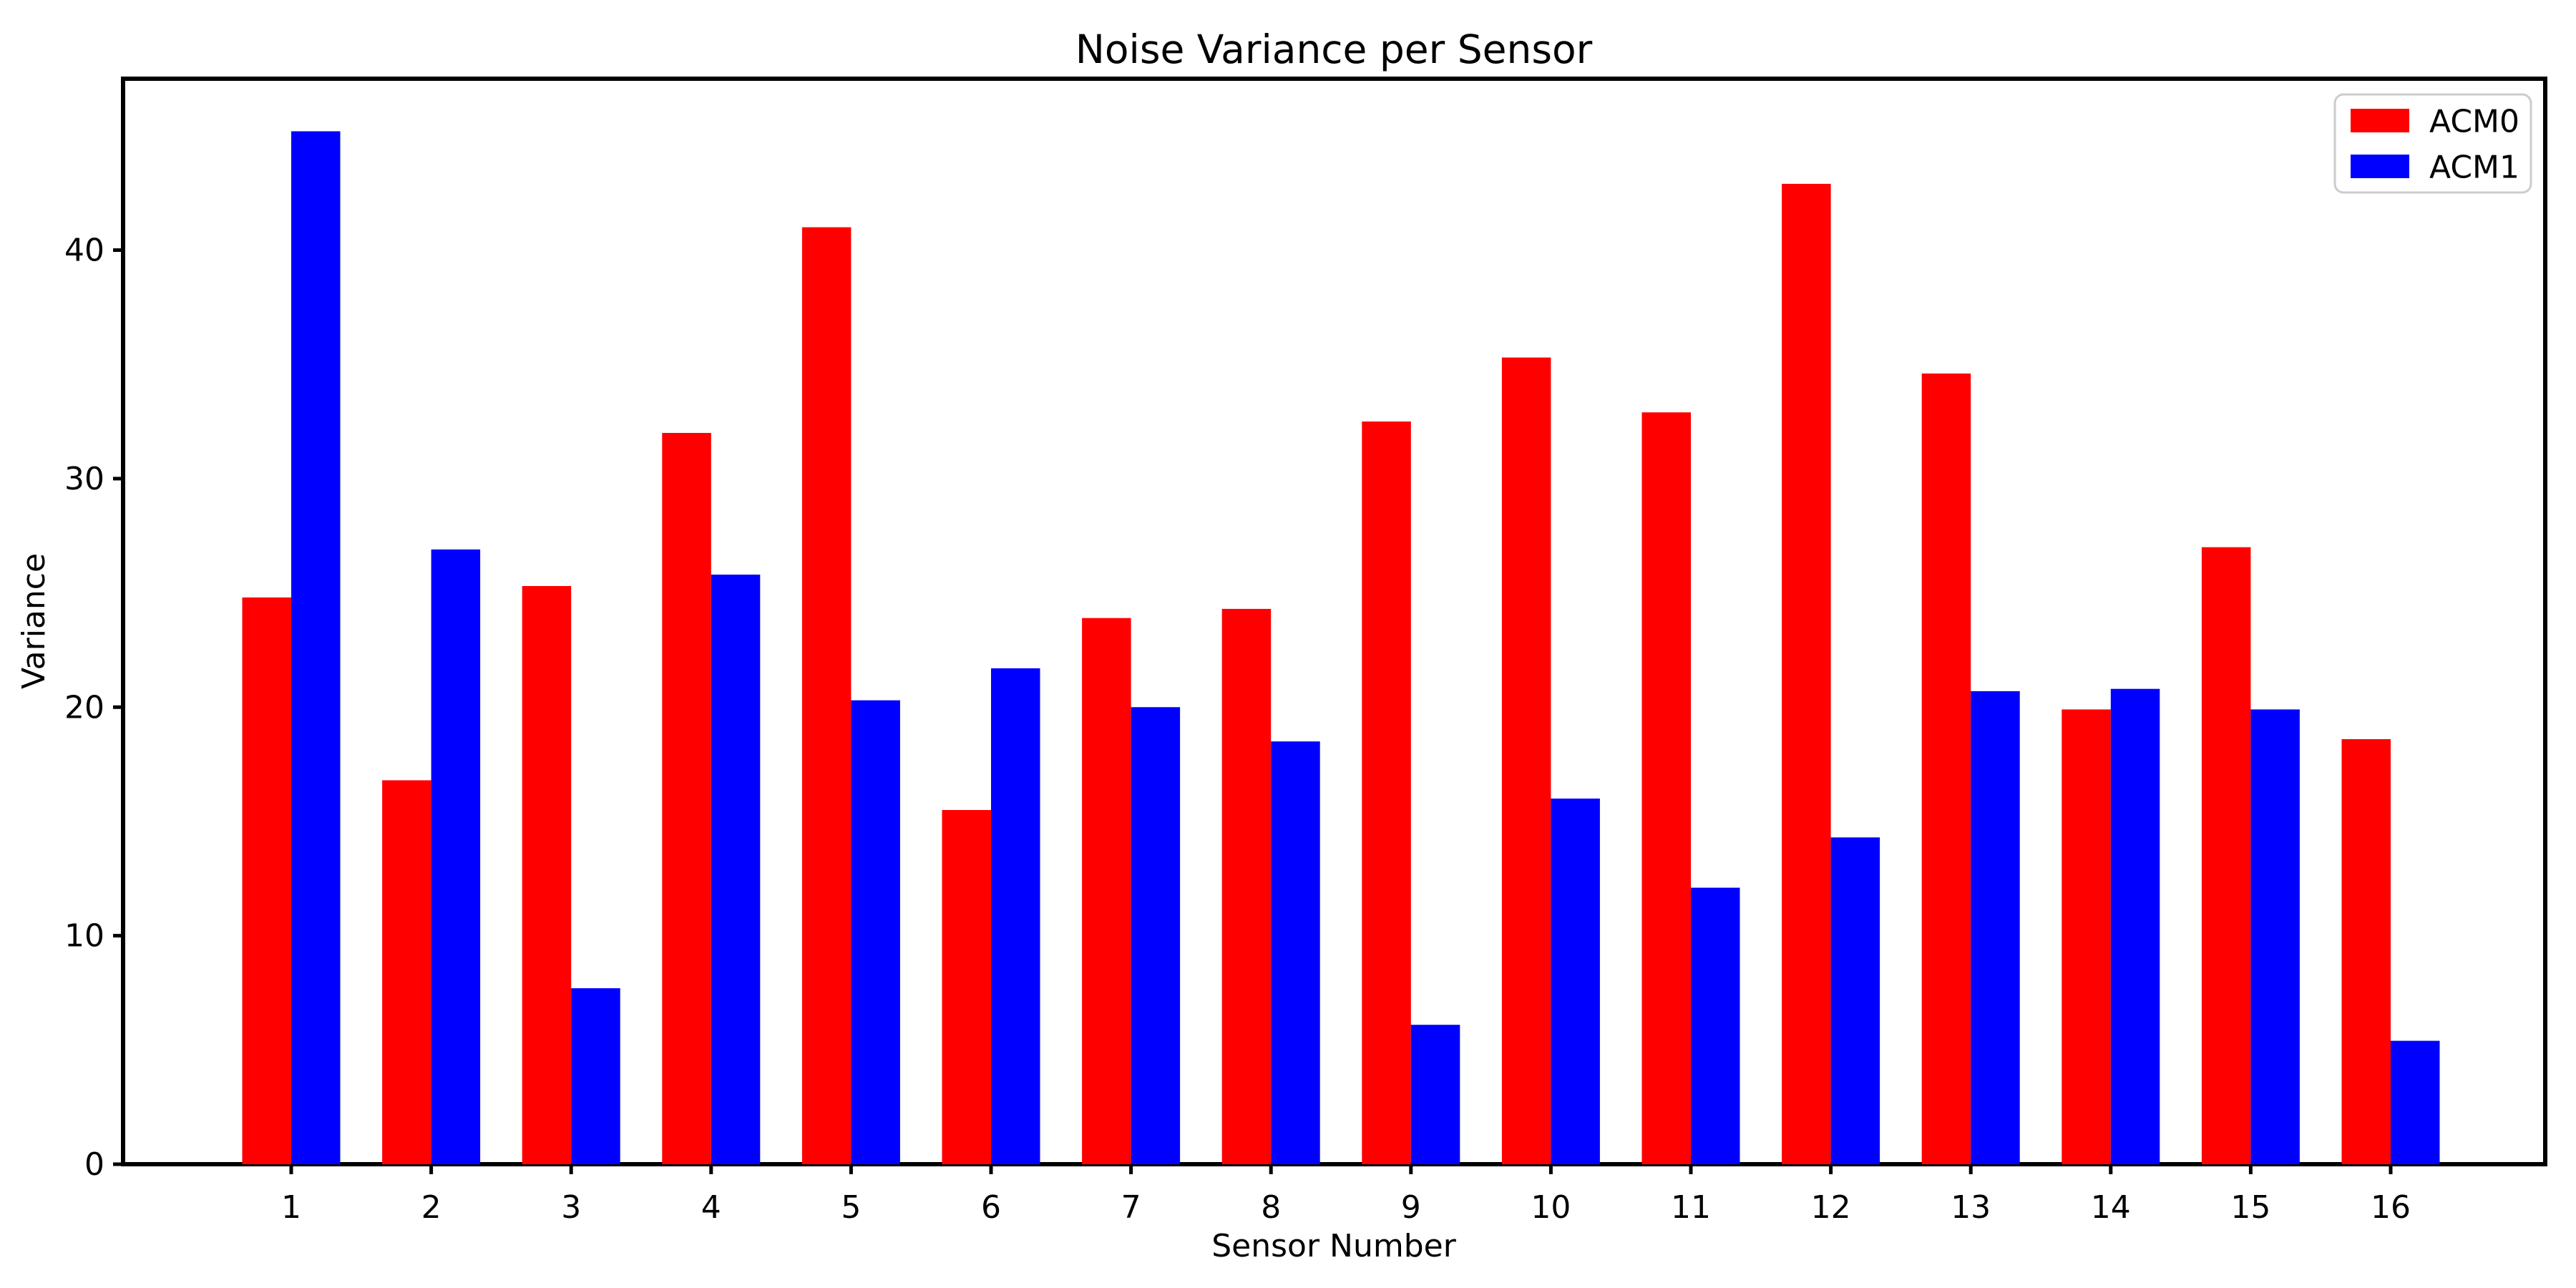 Image resolution: width=2576 pixels, height=1288 pixels. What do you see at coordinates (991, 1207) in the screenshot?
I see `x-tick-label: 6` at bounding box center [991, 1207].